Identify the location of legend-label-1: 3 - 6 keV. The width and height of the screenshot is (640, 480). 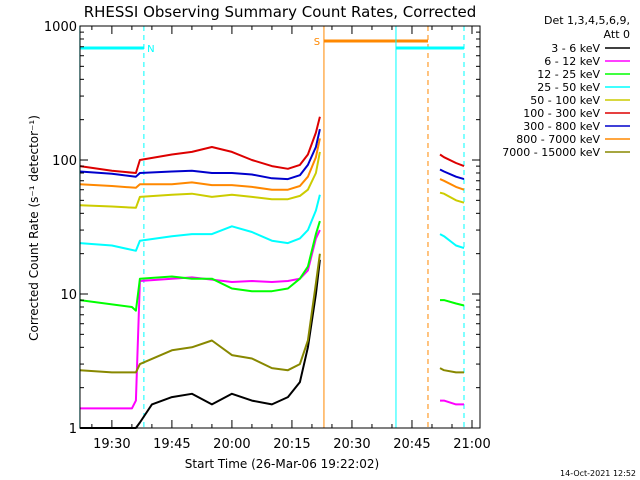
(575, 48).